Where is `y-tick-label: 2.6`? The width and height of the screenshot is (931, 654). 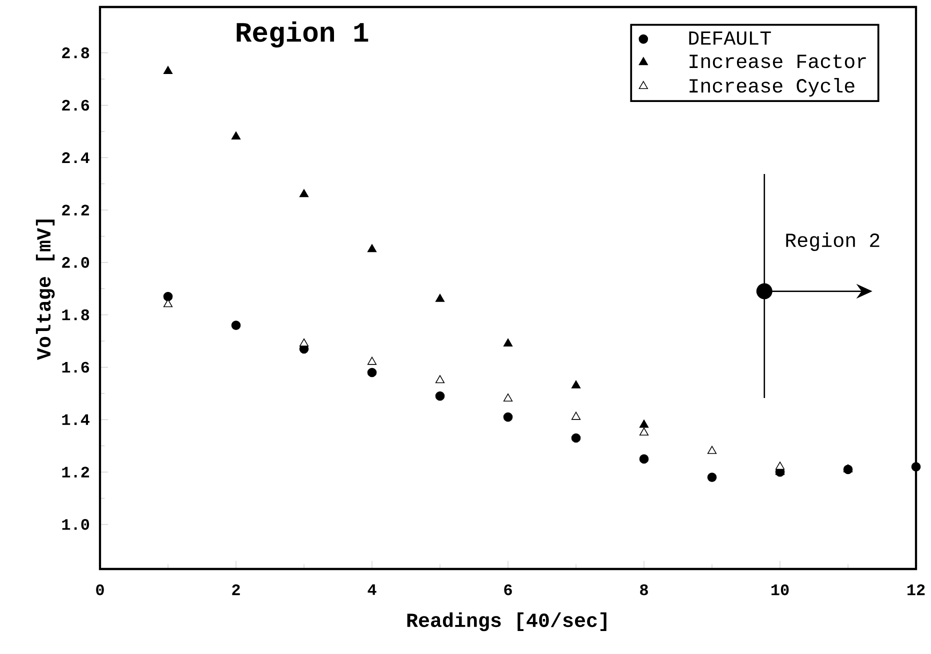 y-tick-label: 2.6 is located at coordinates (76, 105).